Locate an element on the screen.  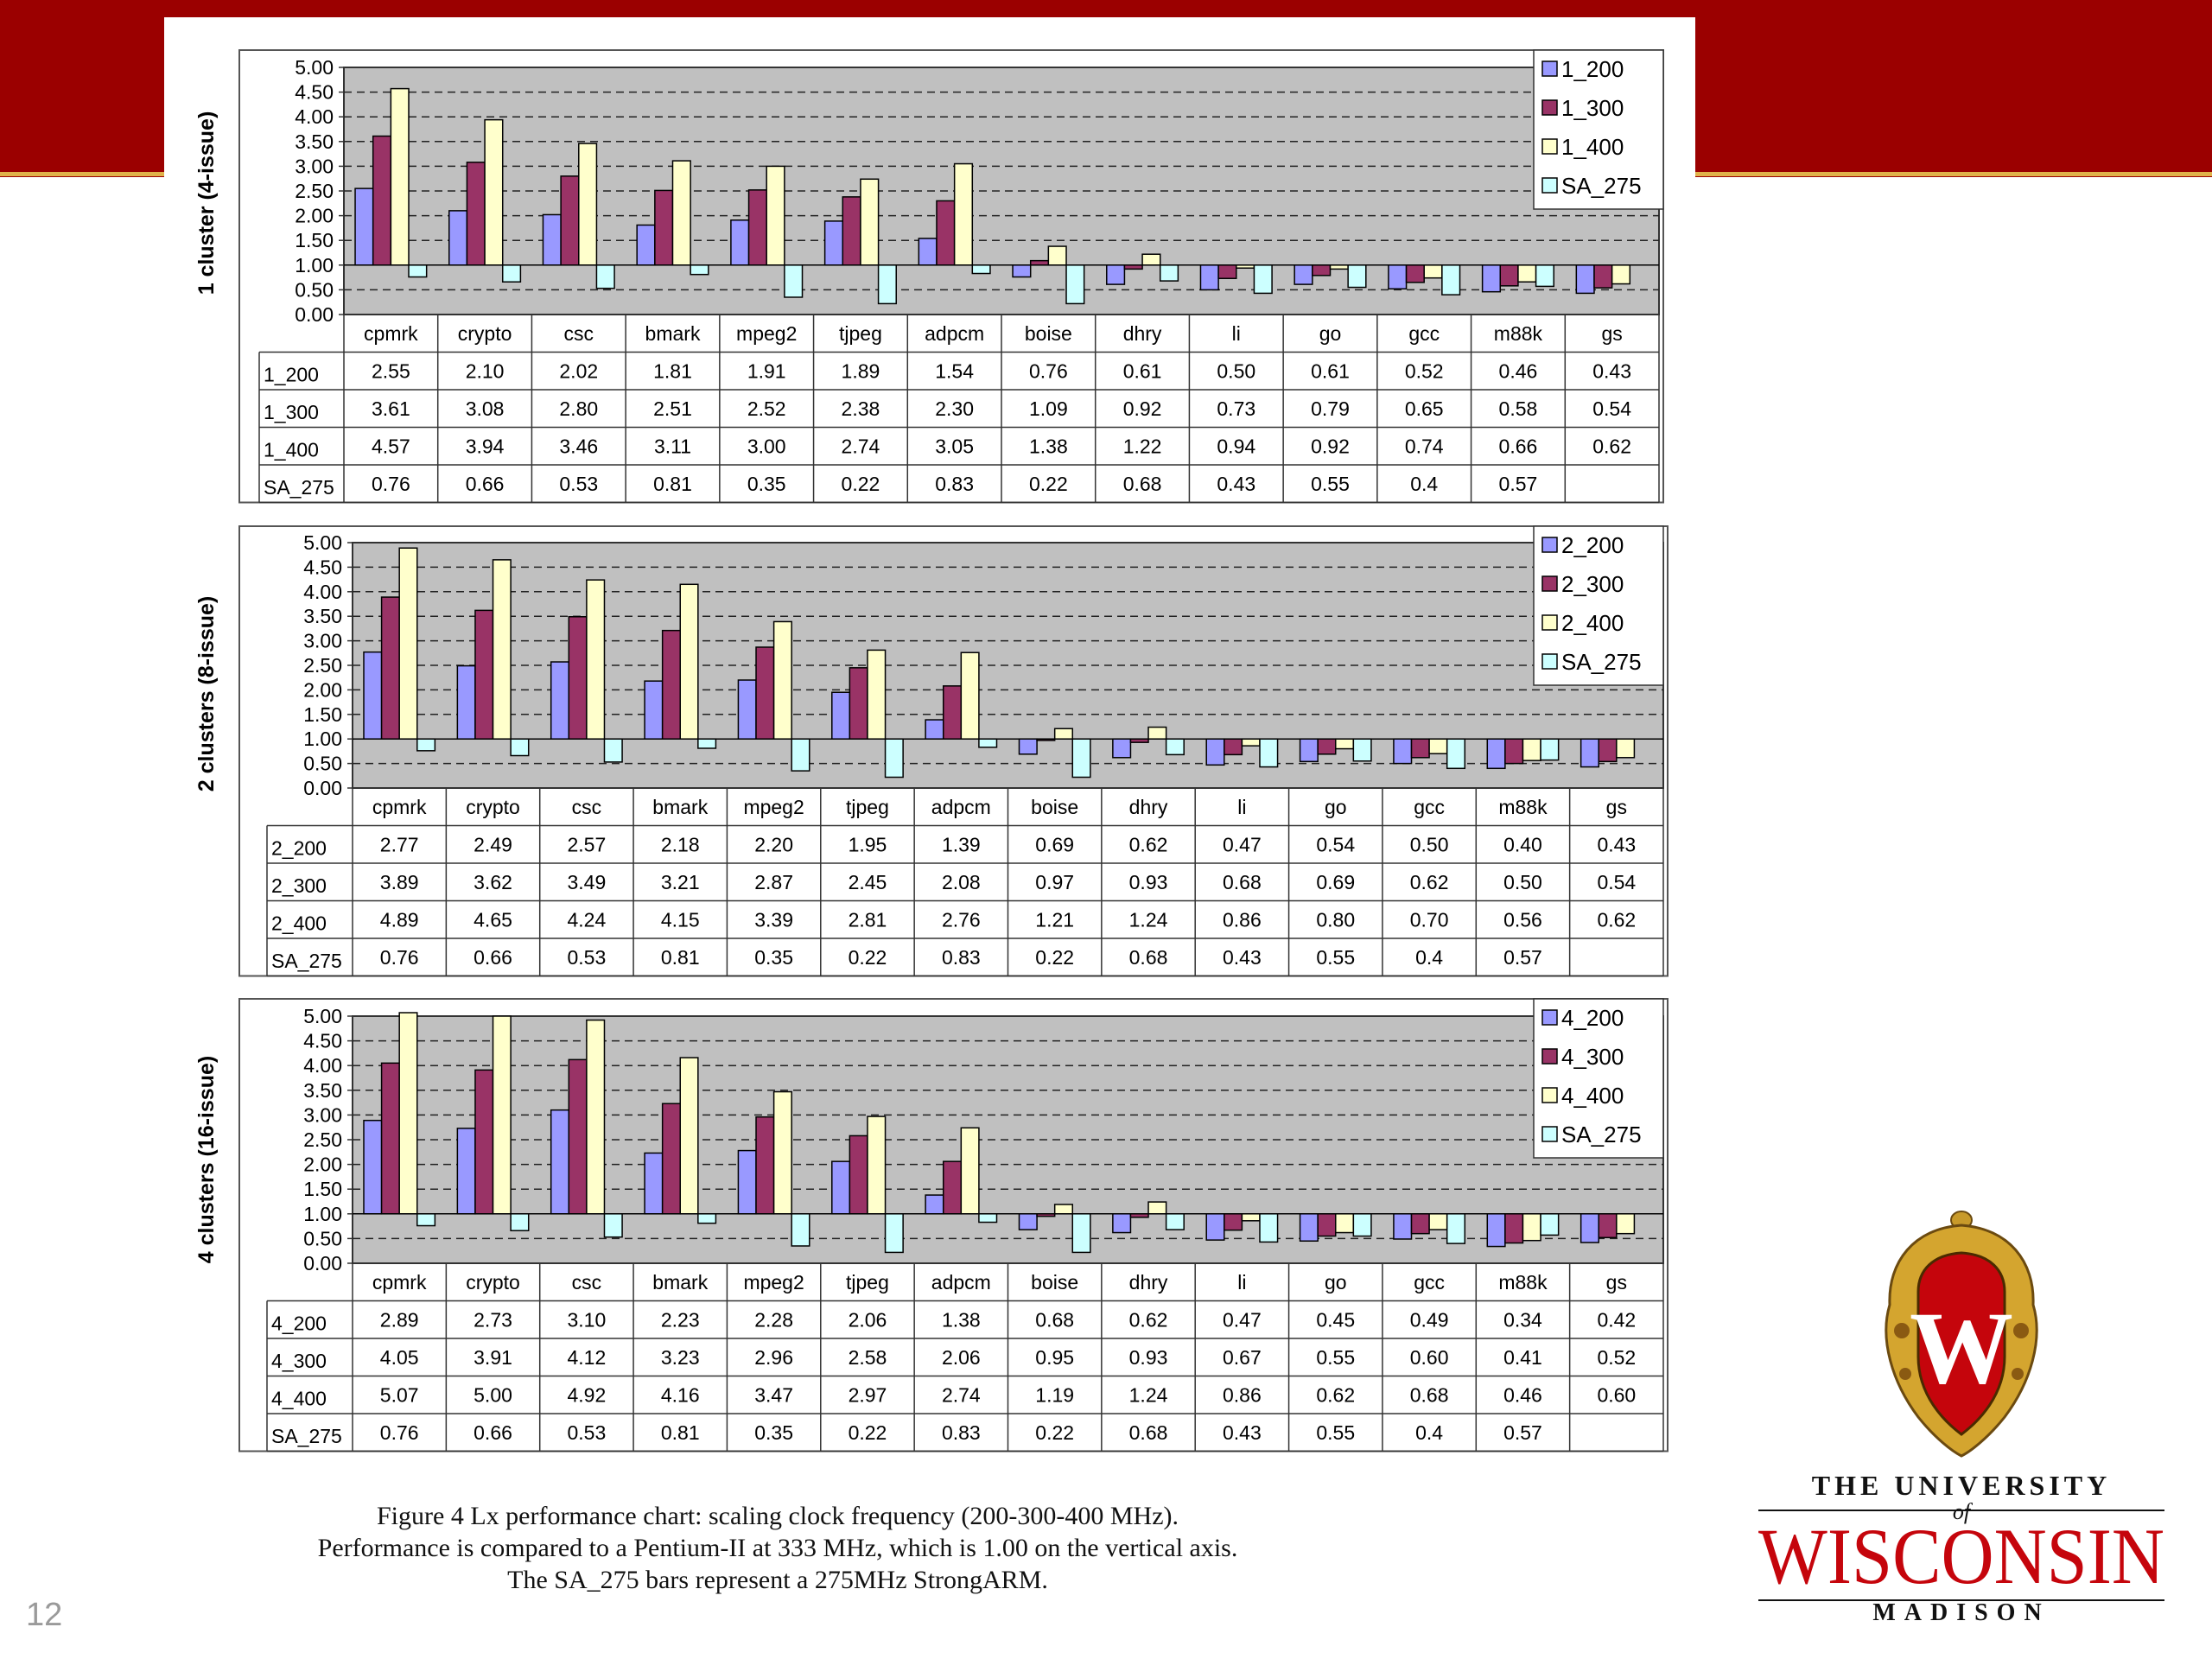
bar-4_400-m88k is located at coordinates (1531, 1227).